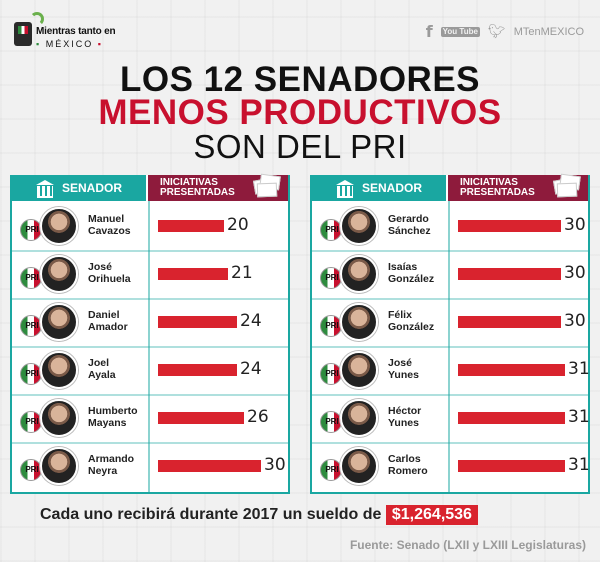 Image resolution: width=600 pixels, height=562 pixels. I want to click on table-header: SENADOR INICIATIVAS PRESENTADAS, so click(450, 187).